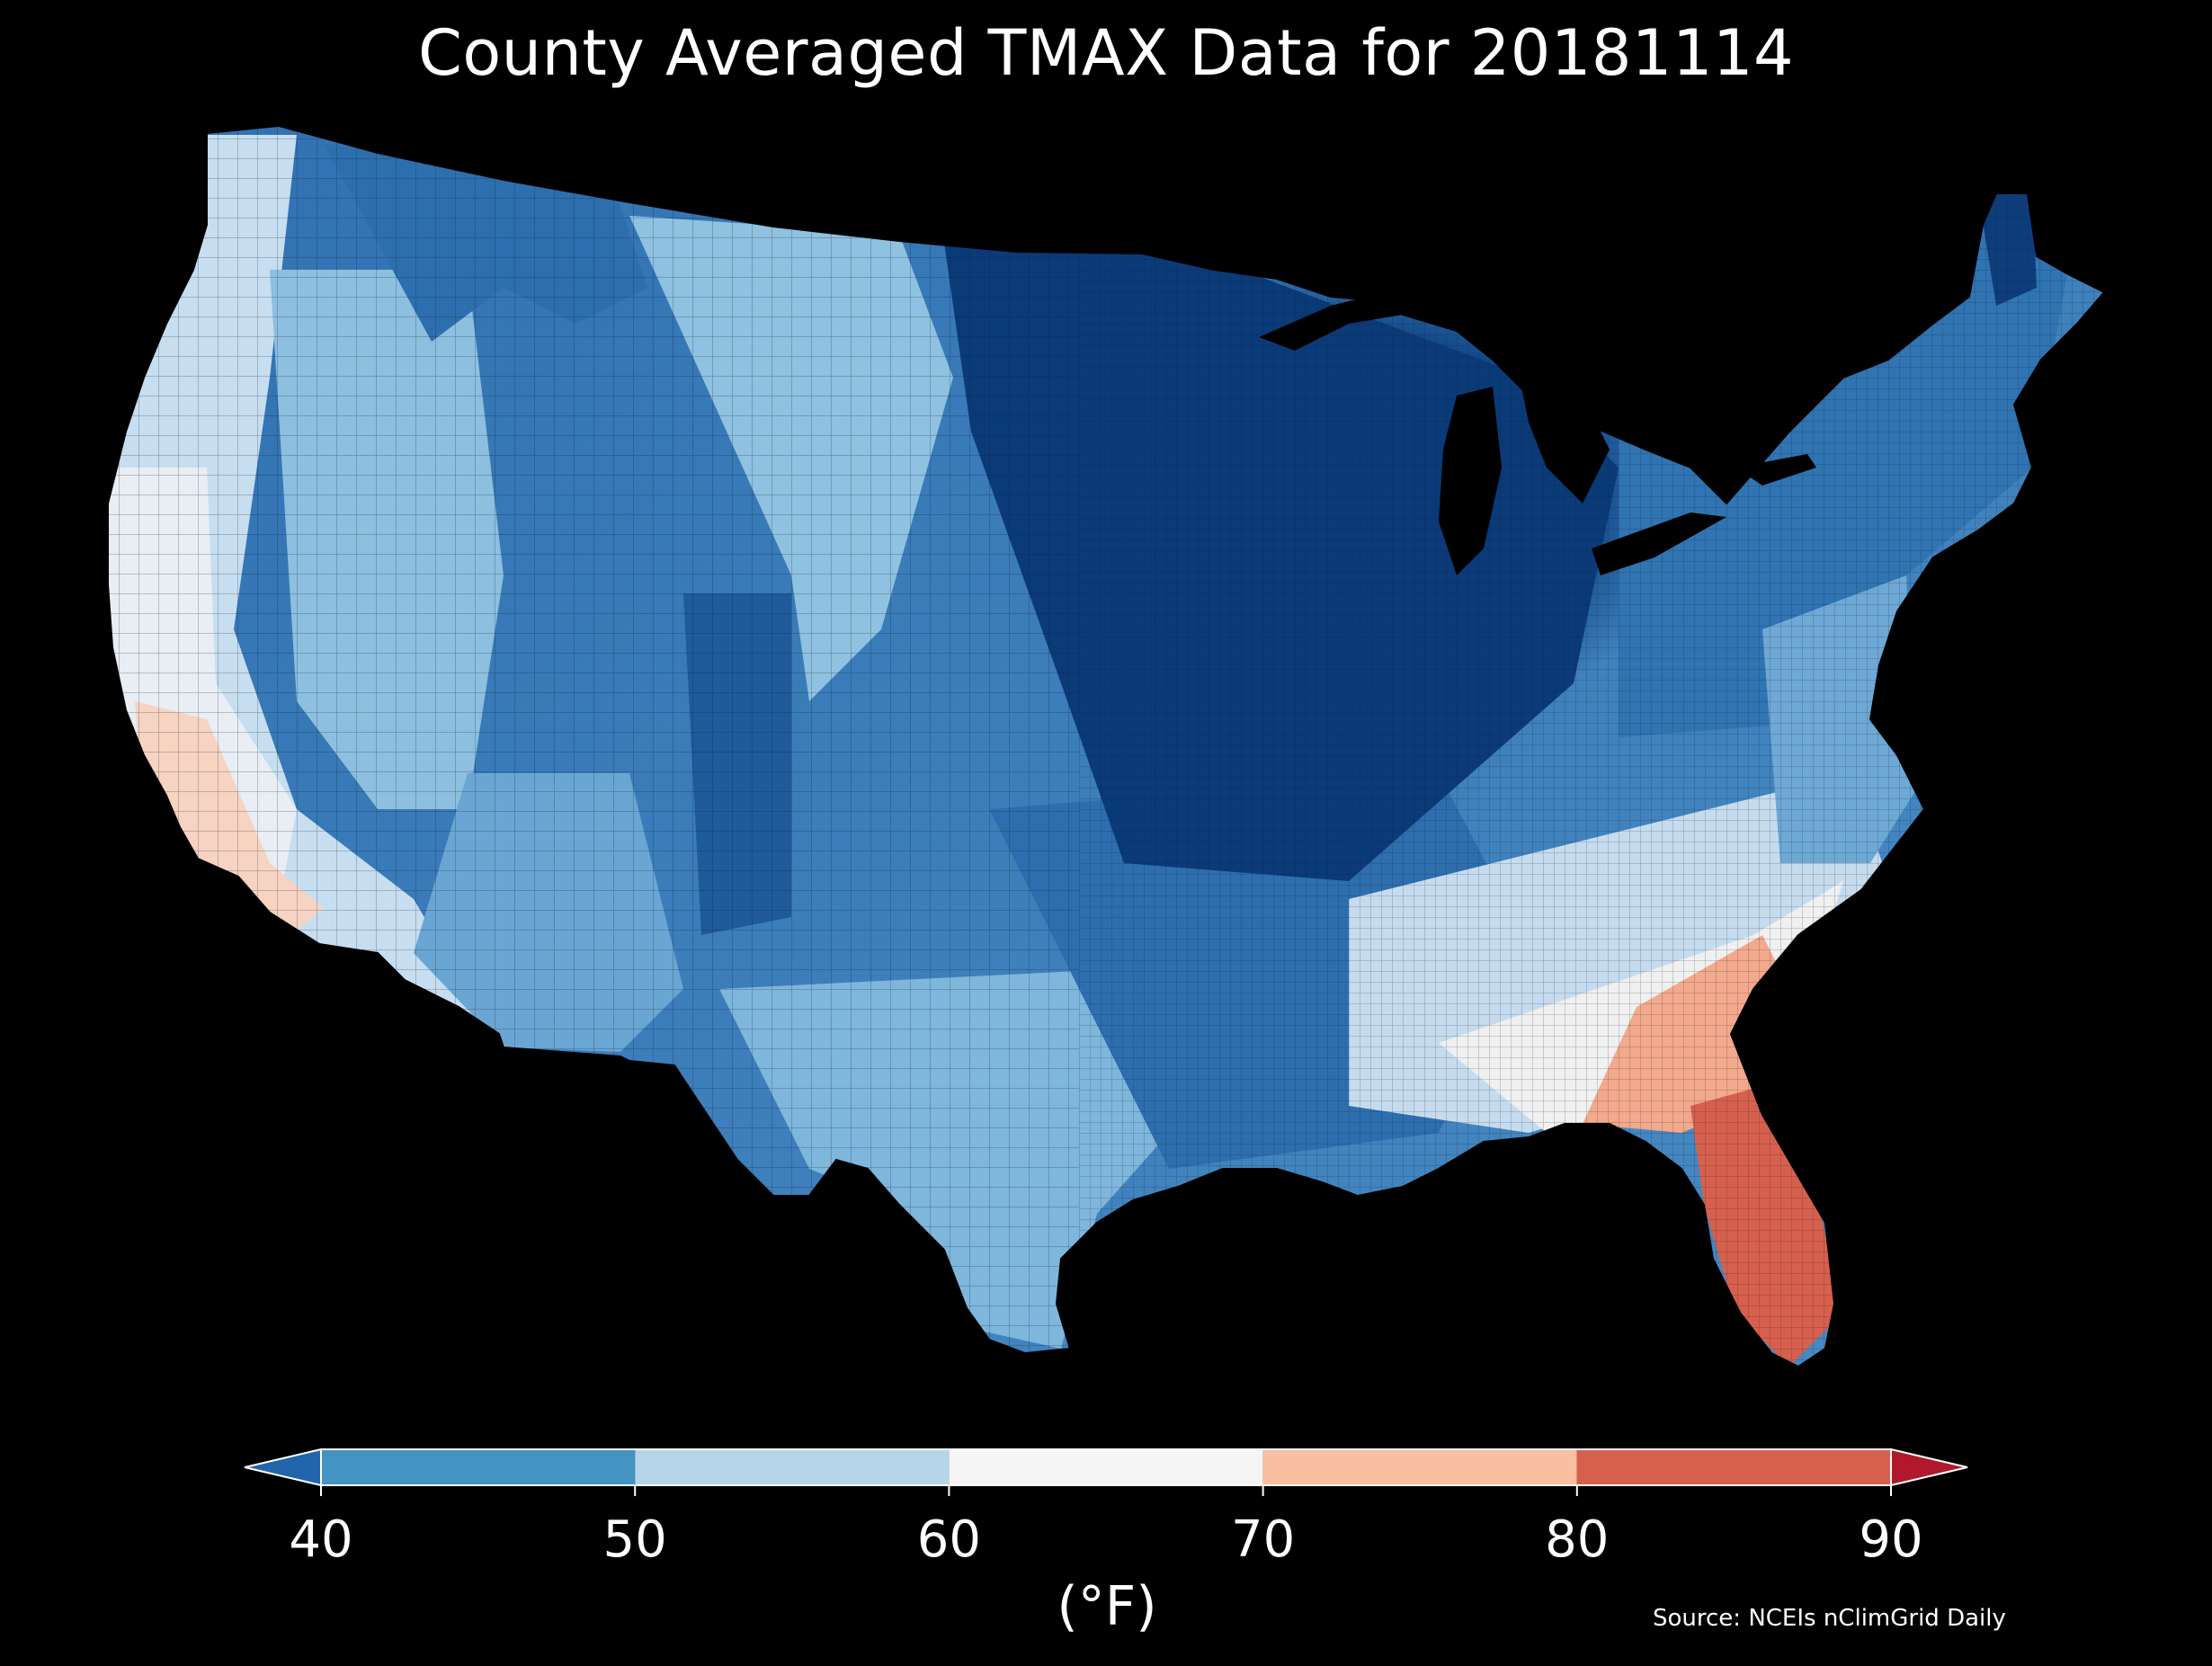 Image resolution: width=2212 pixels, height=1666 pixels. Describe the element at coordinates (283, 1468) in the screenshot. I see `colorbar-under-arrow` at that location.